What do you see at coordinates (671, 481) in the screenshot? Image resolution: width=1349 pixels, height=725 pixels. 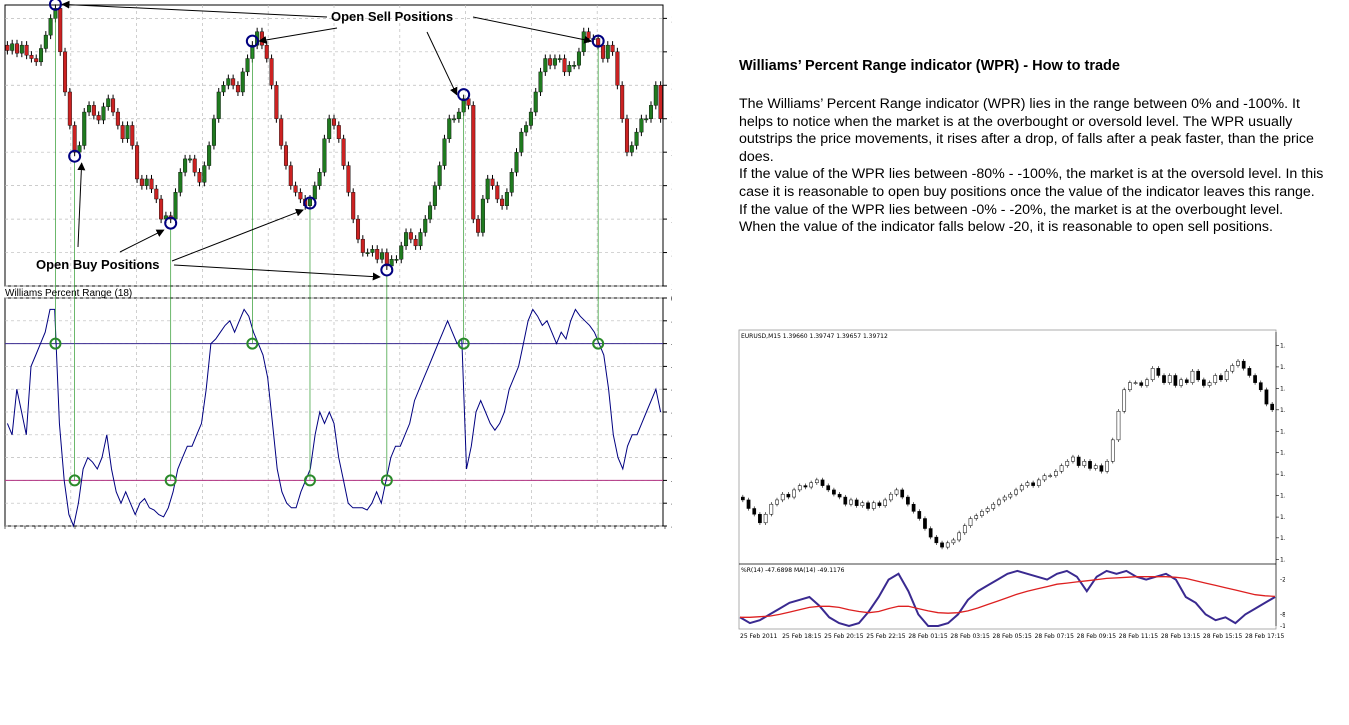 I see `wpr-tick-label: -80` at bounding box center [671, 481].